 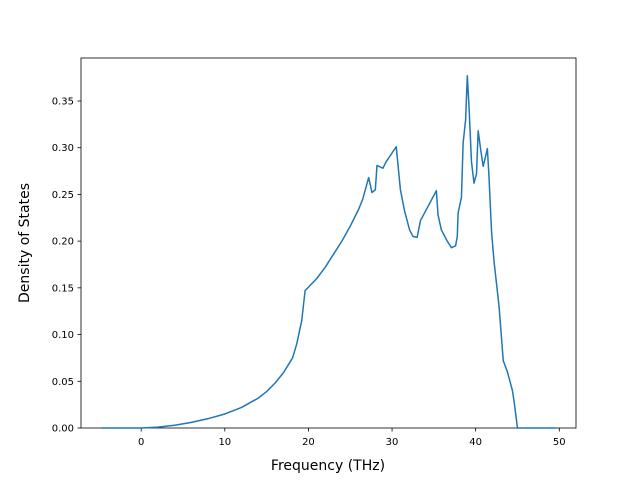 What do you see at coordinates (308, 442) in the screenshot?
I see `x-tick-label: 20` at bounding box center [308, 442].